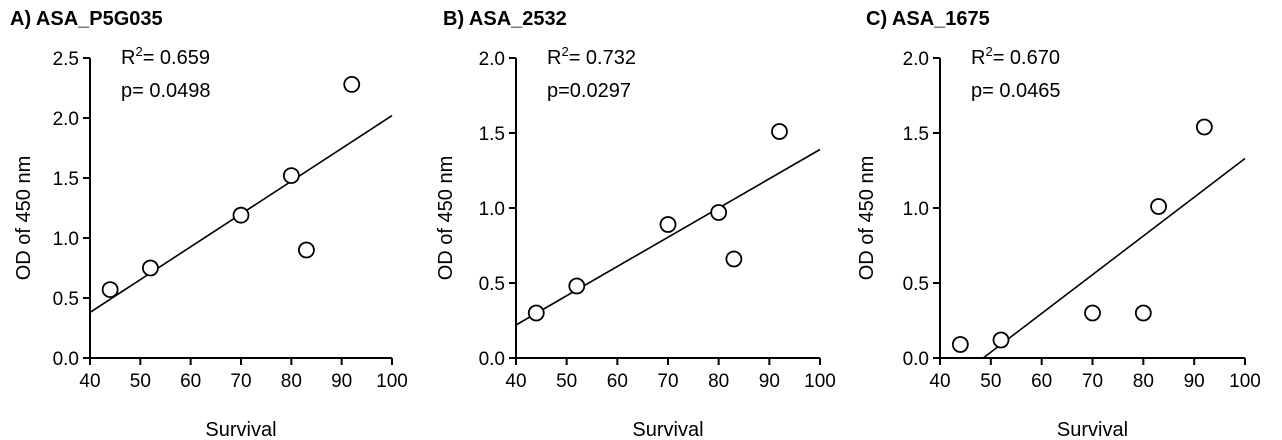  Describe the element at coordinates (176, 58) in the screenshot. I see `r-squared-value: = 0.659` at that location.